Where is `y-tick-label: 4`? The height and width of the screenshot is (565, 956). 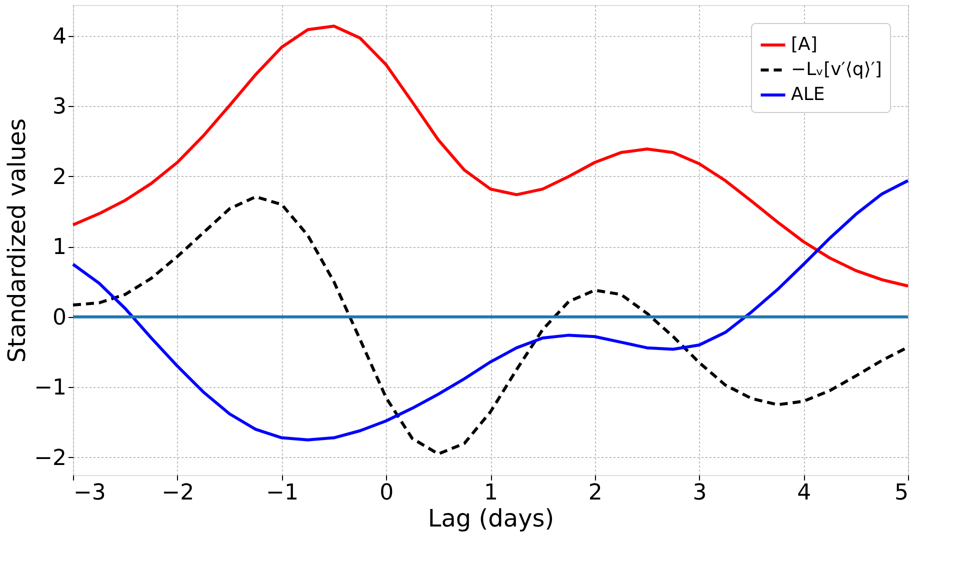 y-tick-label: 4 is located at coordinates (59, 37).